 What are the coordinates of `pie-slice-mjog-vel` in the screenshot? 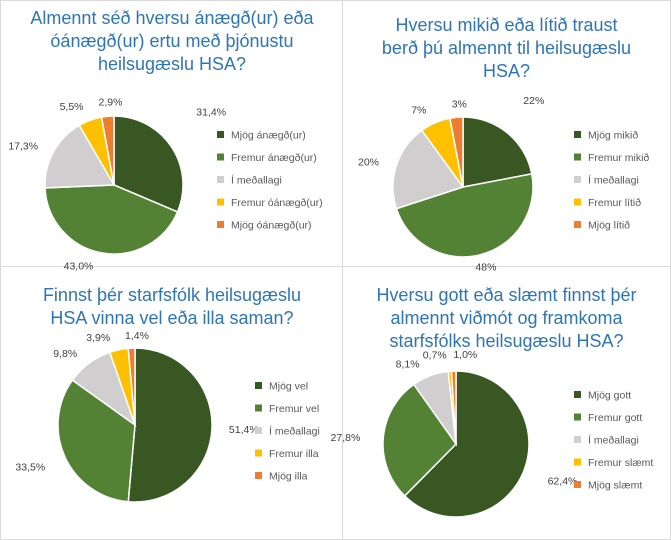 It's located at (170, 425).